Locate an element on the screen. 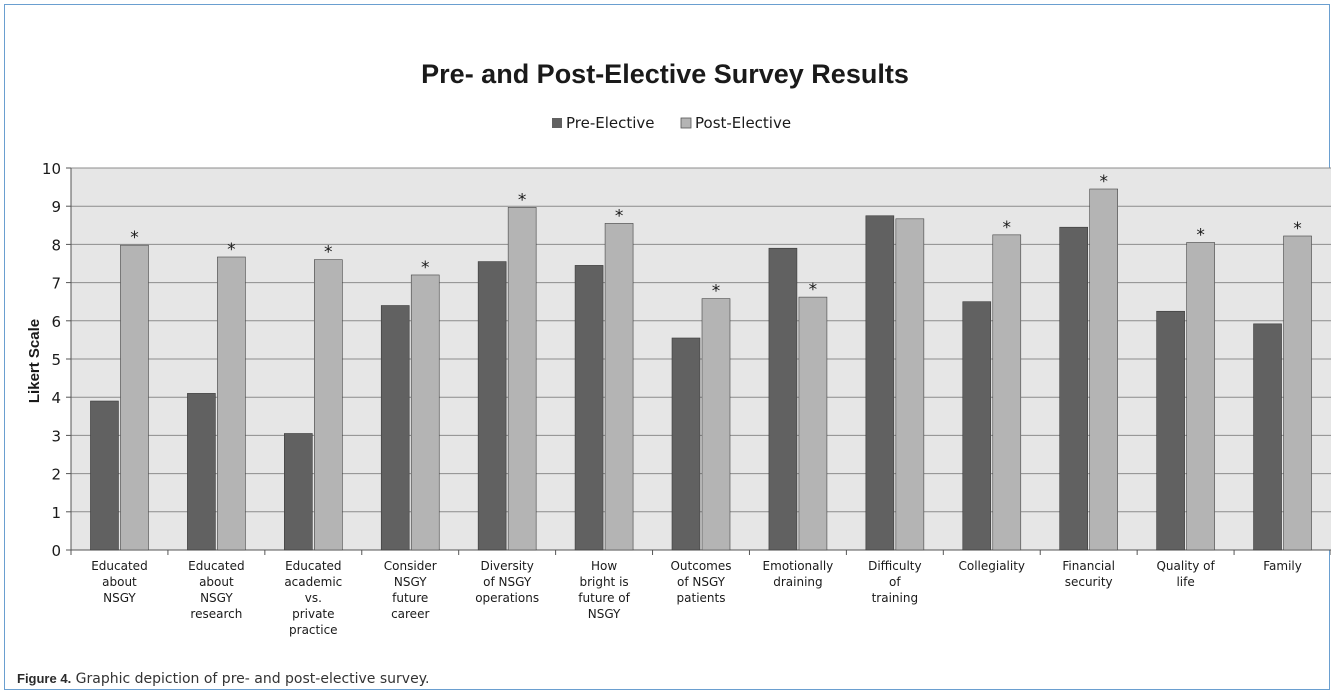 The image size is (1334, 694). x-tick-label: Emotionally draining is located at coordinates (798, 574).